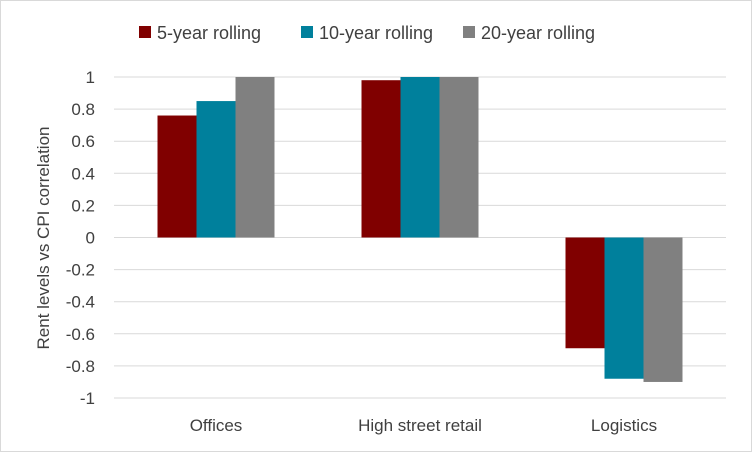 The width and height of the screenshot is (752, 452). Describe the element at coordinates (80, 334) in the screenshot. I see `y-tick-label: -0.6` at that location.